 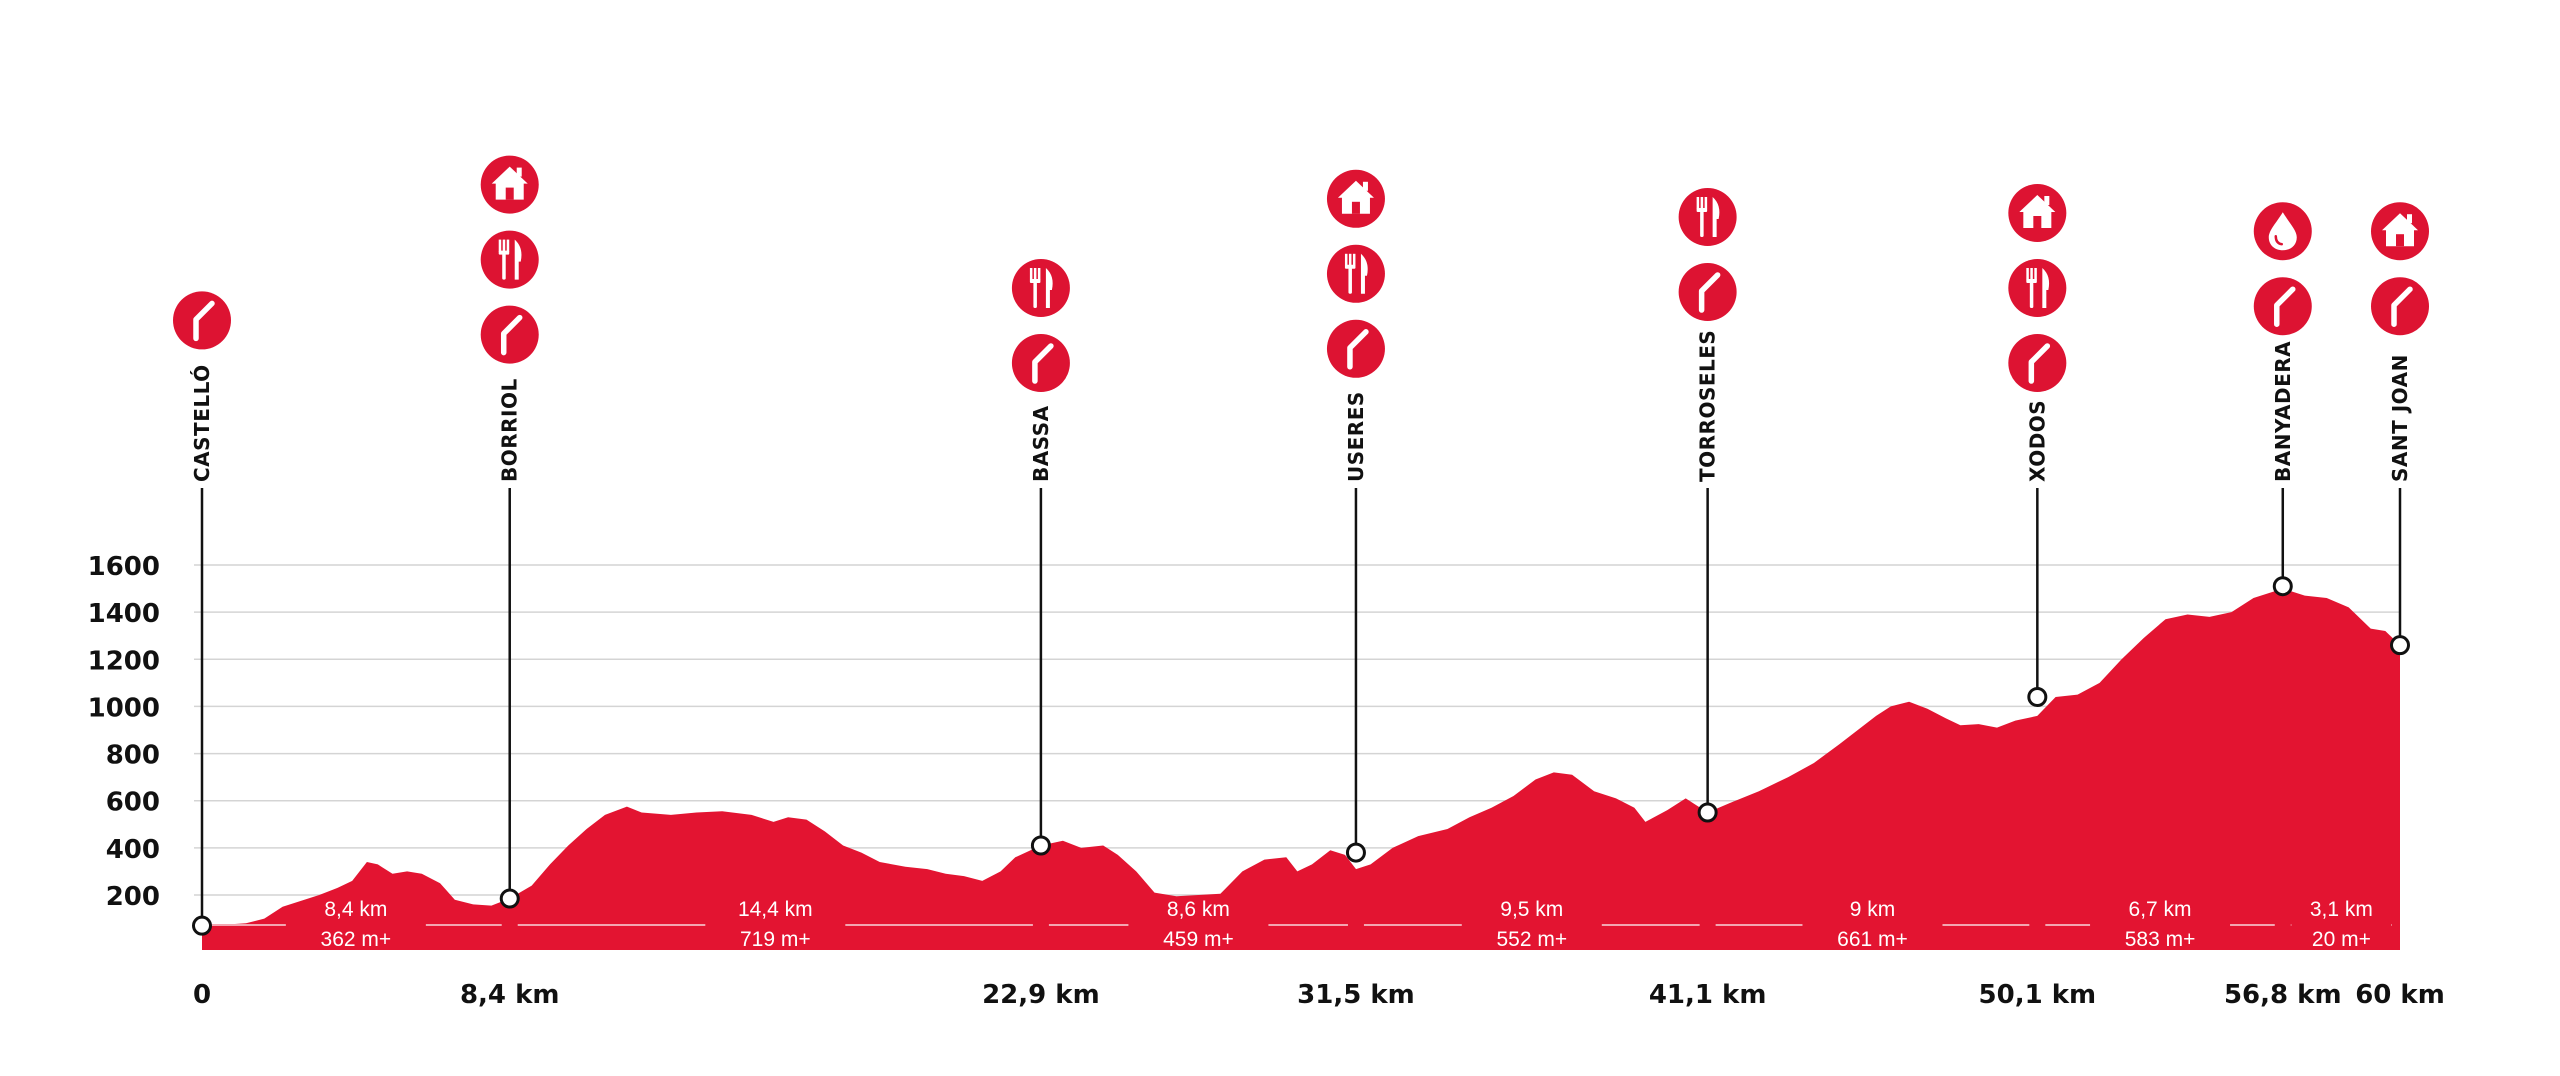 What do you see at coordinates (2341, 939) in the screenshot?
I see `segment-gain-label: 20 m+` at bounding box center [2341, 939].